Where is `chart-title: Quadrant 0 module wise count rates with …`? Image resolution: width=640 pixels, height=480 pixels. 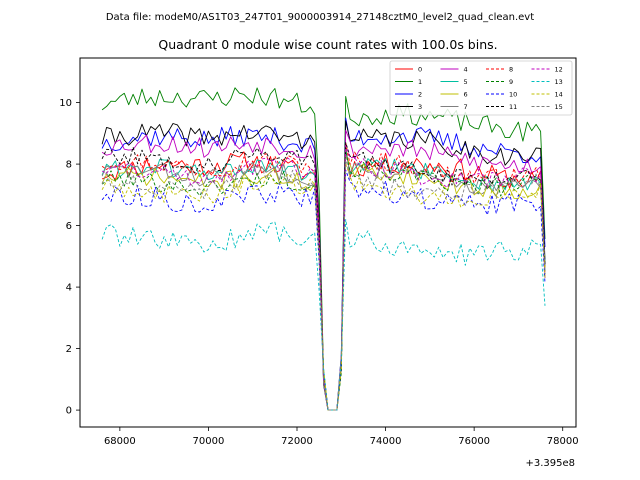 chart-title: Quadrant 0 module wise count rates with … is located at coordinates (327, 44).